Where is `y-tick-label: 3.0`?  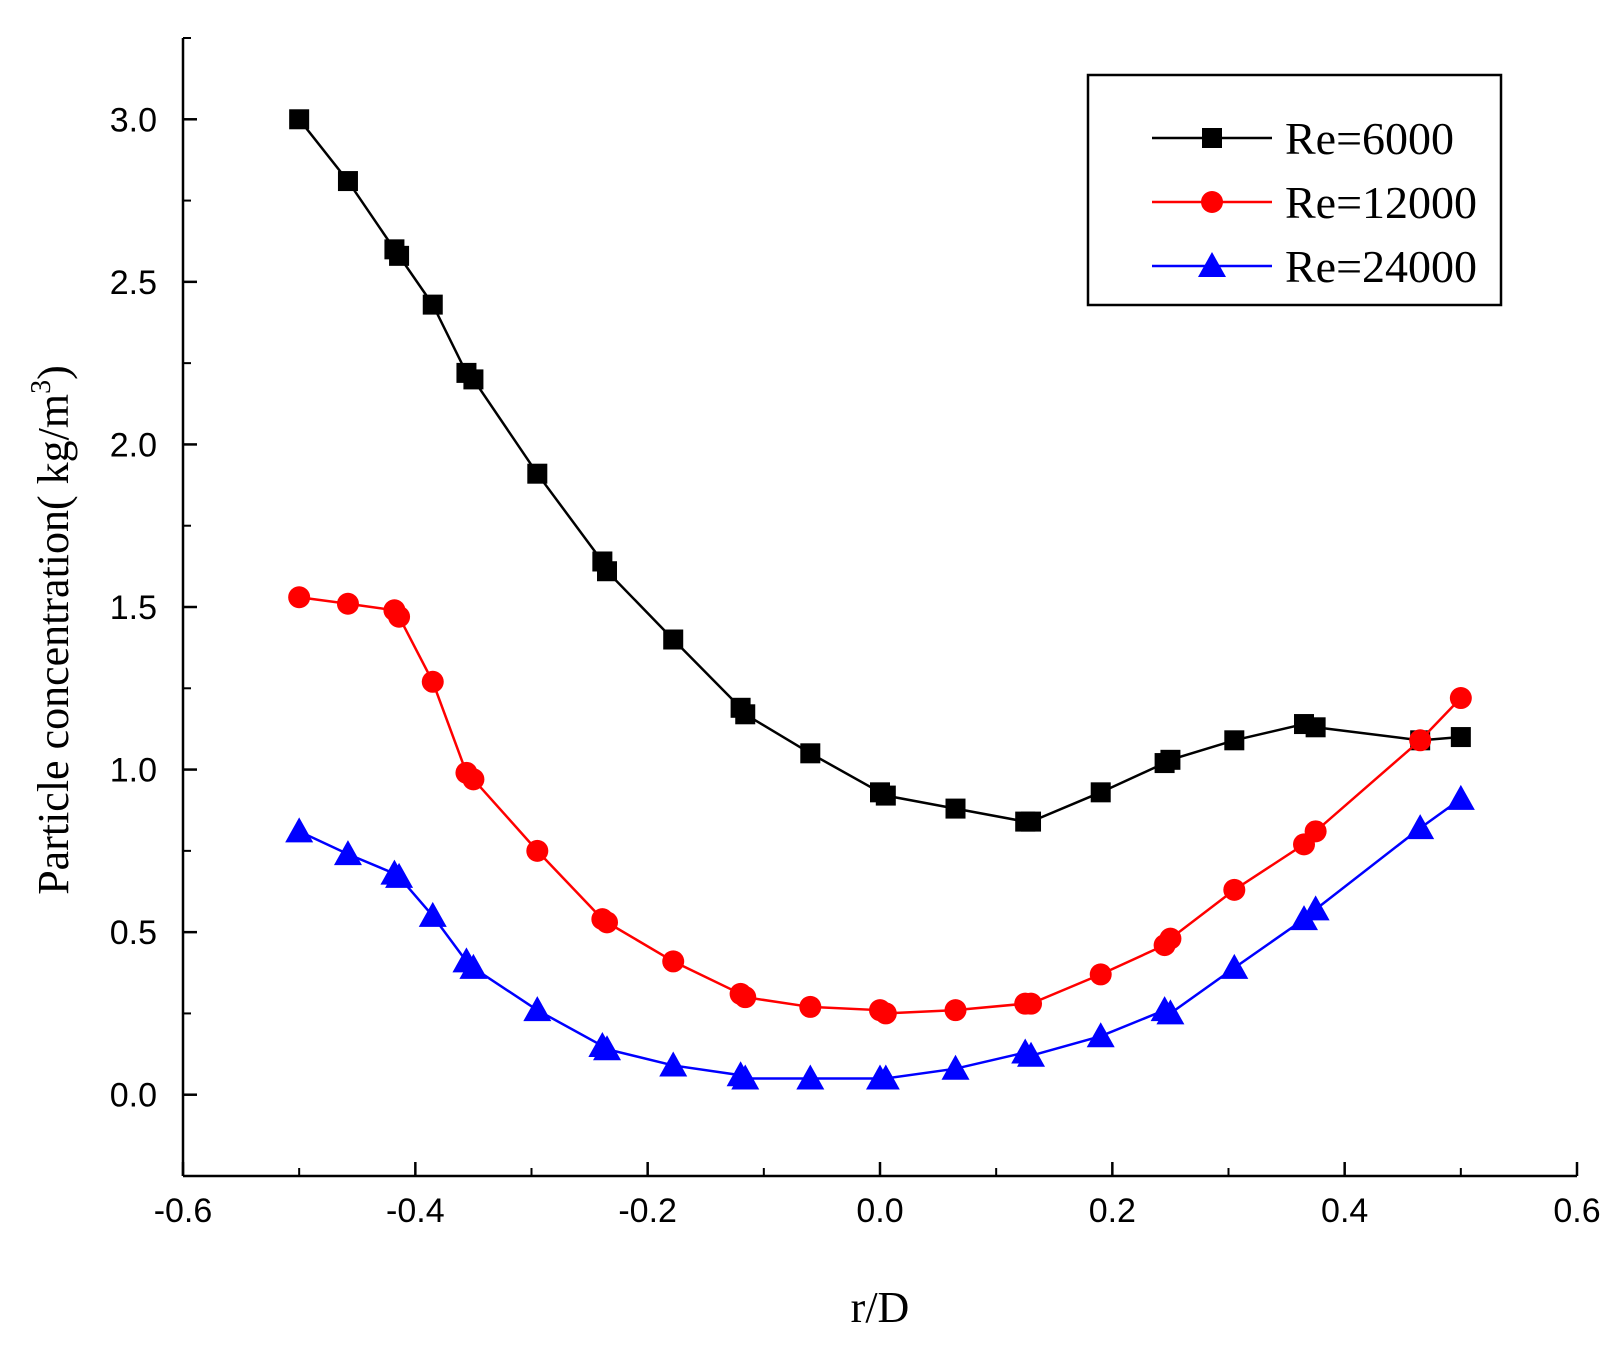 y-tick-label: 3.0 is located at coordinates (133, 120).